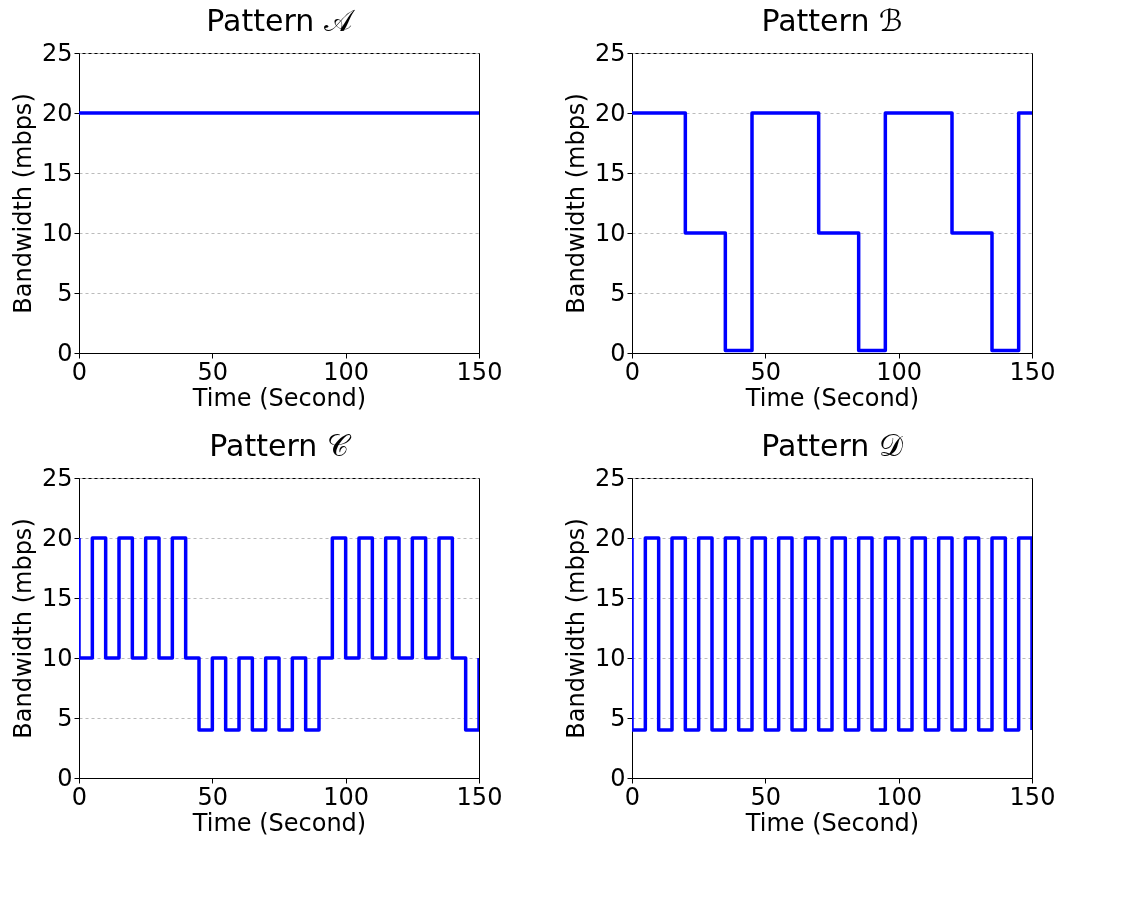  What do you see at coordinates (281, 20) in the screenshot?
I see `chart-title: Pattern 𝒜` at bounding box center [281, 20].